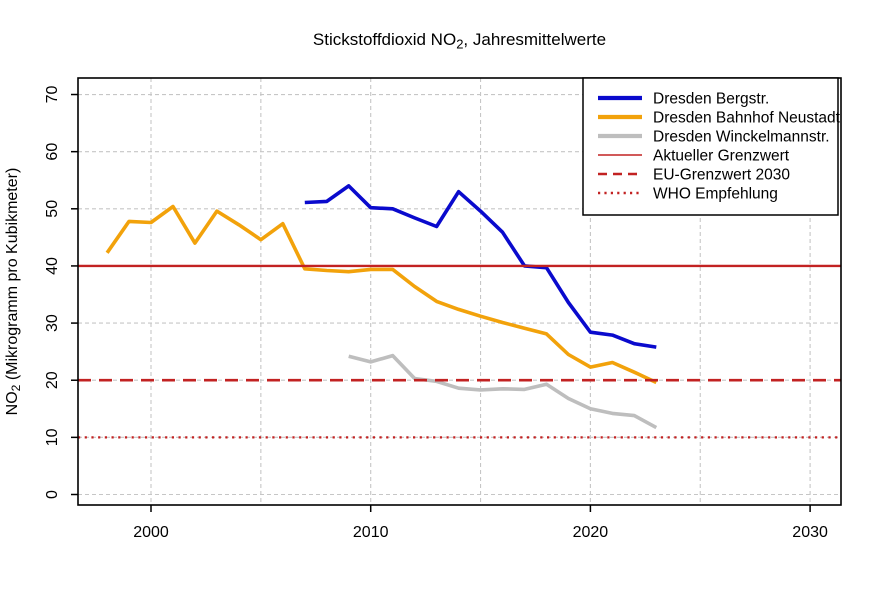 This screenshot has width=877, height=603. What do you see at coordinates (13, 292) in the screenshot?
I see `y-axis-label: NO2 (Mikrogramm pro Kubikmeter)` at bounding box center [13, 292].